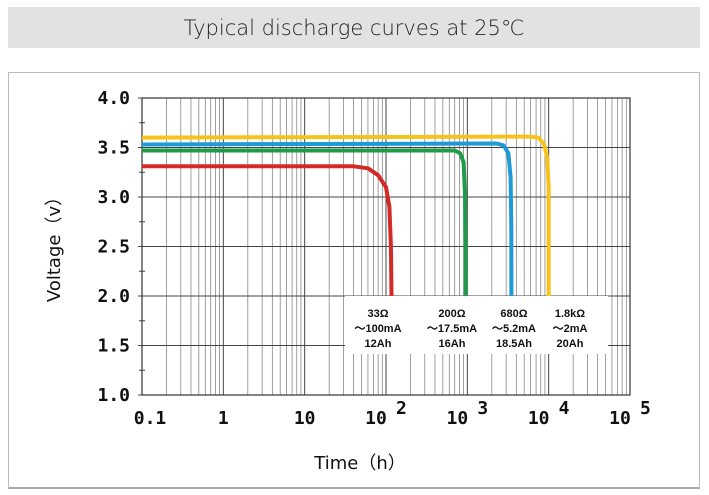 The height and width of the screenshot is (495, 709). Describe the element at coordinates (570, 314) in the screenshot. I see `legend-name: 1.8kΩ` at that location.